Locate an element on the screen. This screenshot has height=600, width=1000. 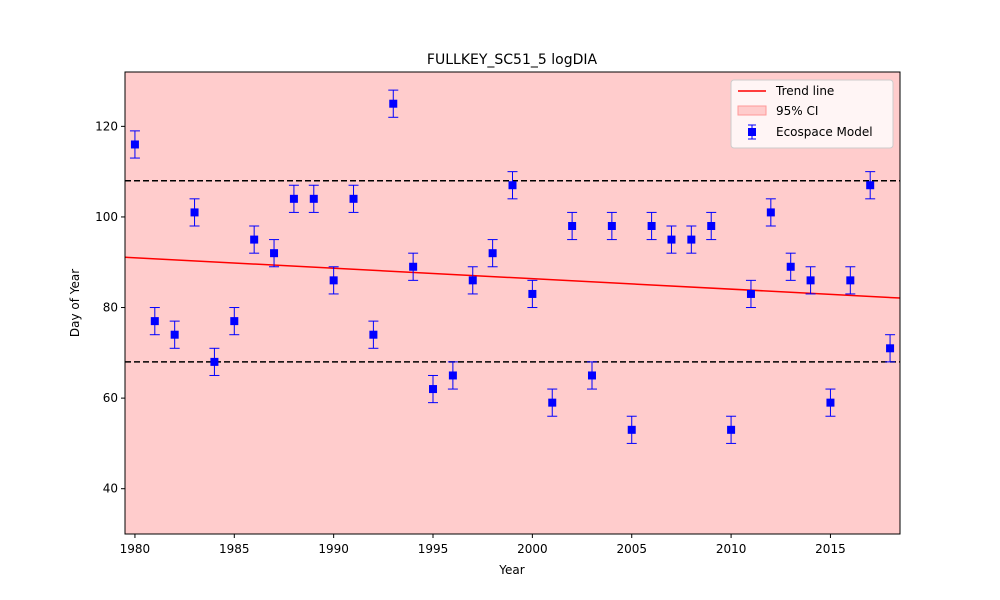
x-axis-title: Year is located at coordinates (511, 570).